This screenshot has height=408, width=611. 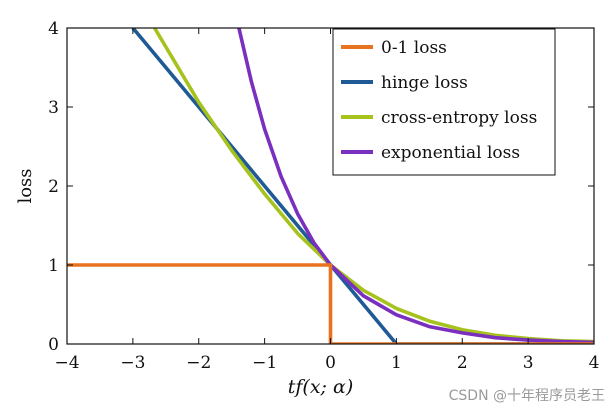 I want to click on x-axis-label: tf(x; α), so click(x=320, y=387).